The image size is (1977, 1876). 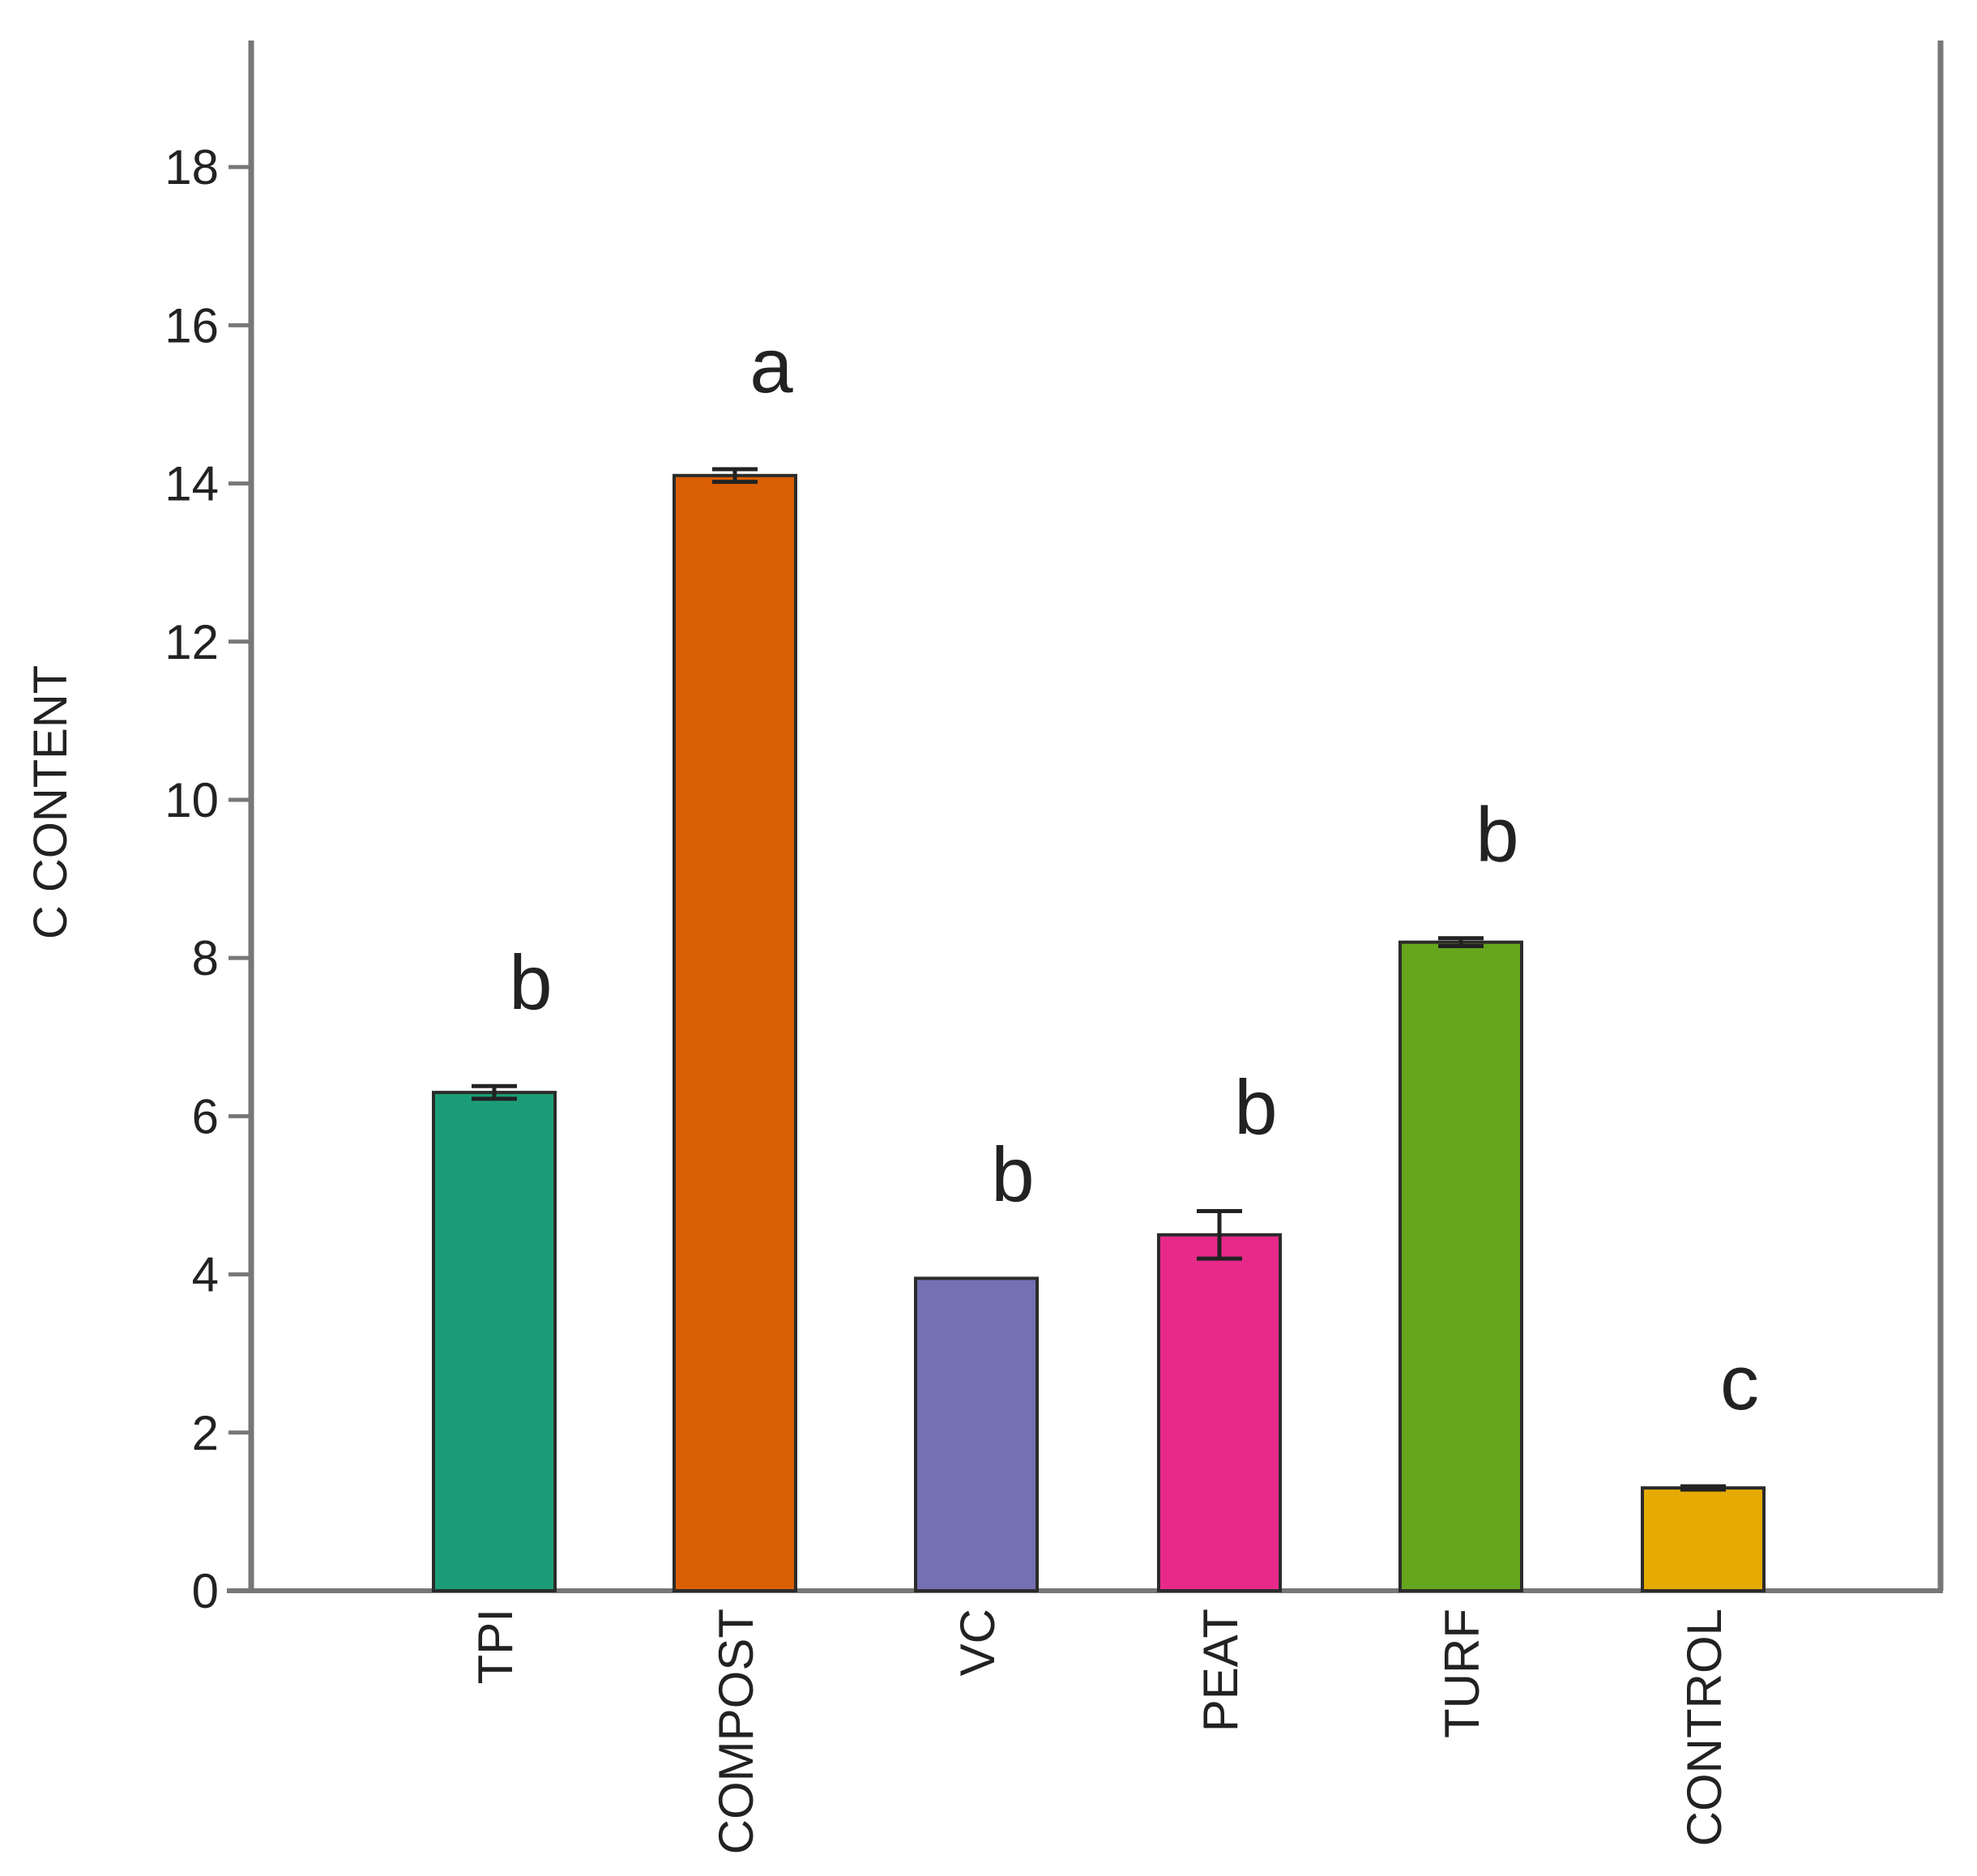 What do you see at coordinates (192, 326) in the screenshot?
I see `y-tick-label: 16` at bounding box center [192, 326].